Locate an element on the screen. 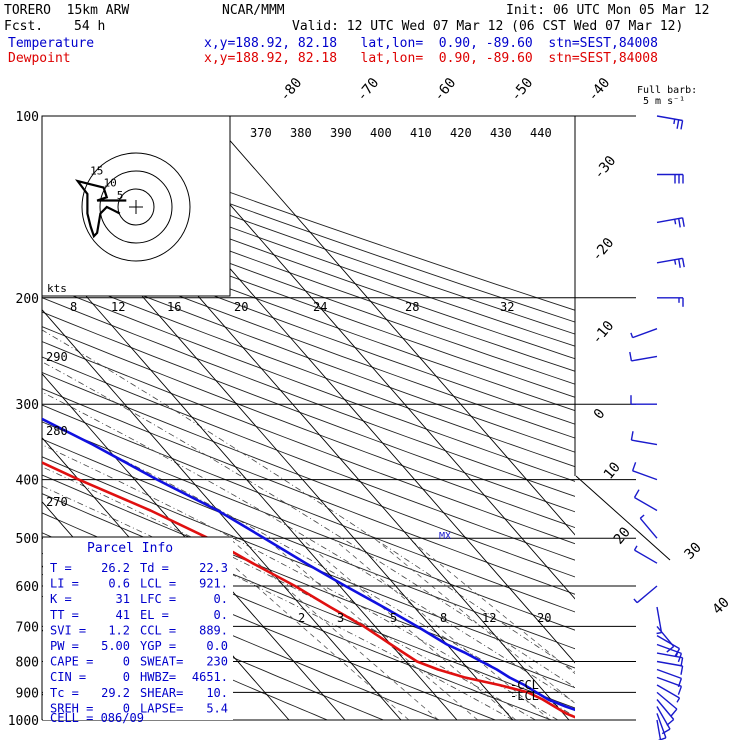 Image resolution: width=740 pixels, height=740 pixels. temperature-tick-label: -20 is located at coordinates (603, 250).